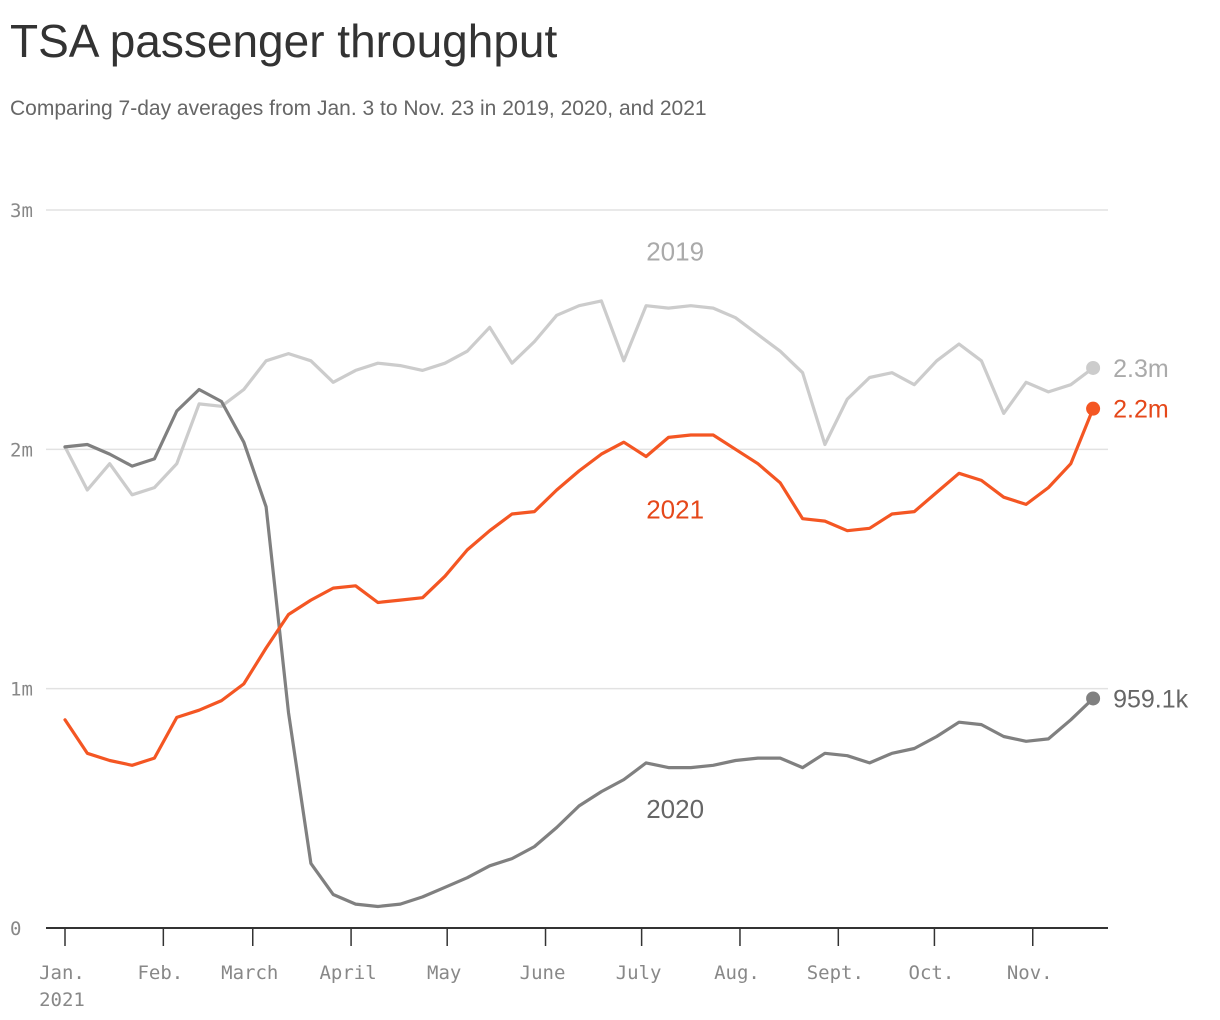 This screenshot has width=1220, height=1020. I want to click on y-axis-ticks: 0 1m 2m 3m, so click(21, 570).